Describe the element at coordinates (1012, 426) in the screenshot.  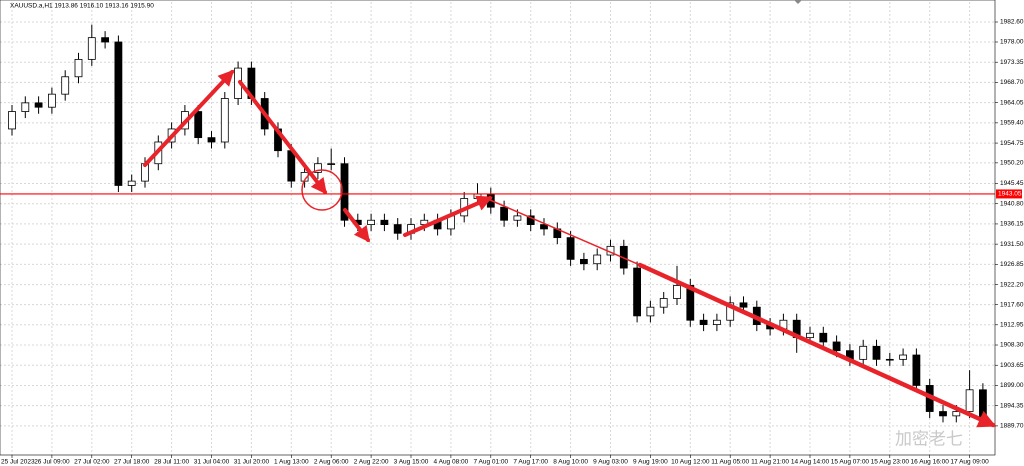
I see `y-tick-label: 1889.70` at that location.